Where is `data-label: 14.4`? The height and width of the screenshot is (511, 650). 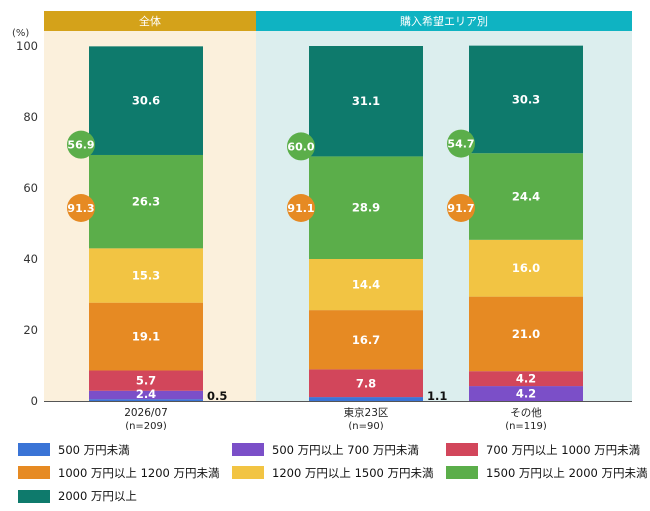
data-label: 14.4 is located at coordinates (366, 285).